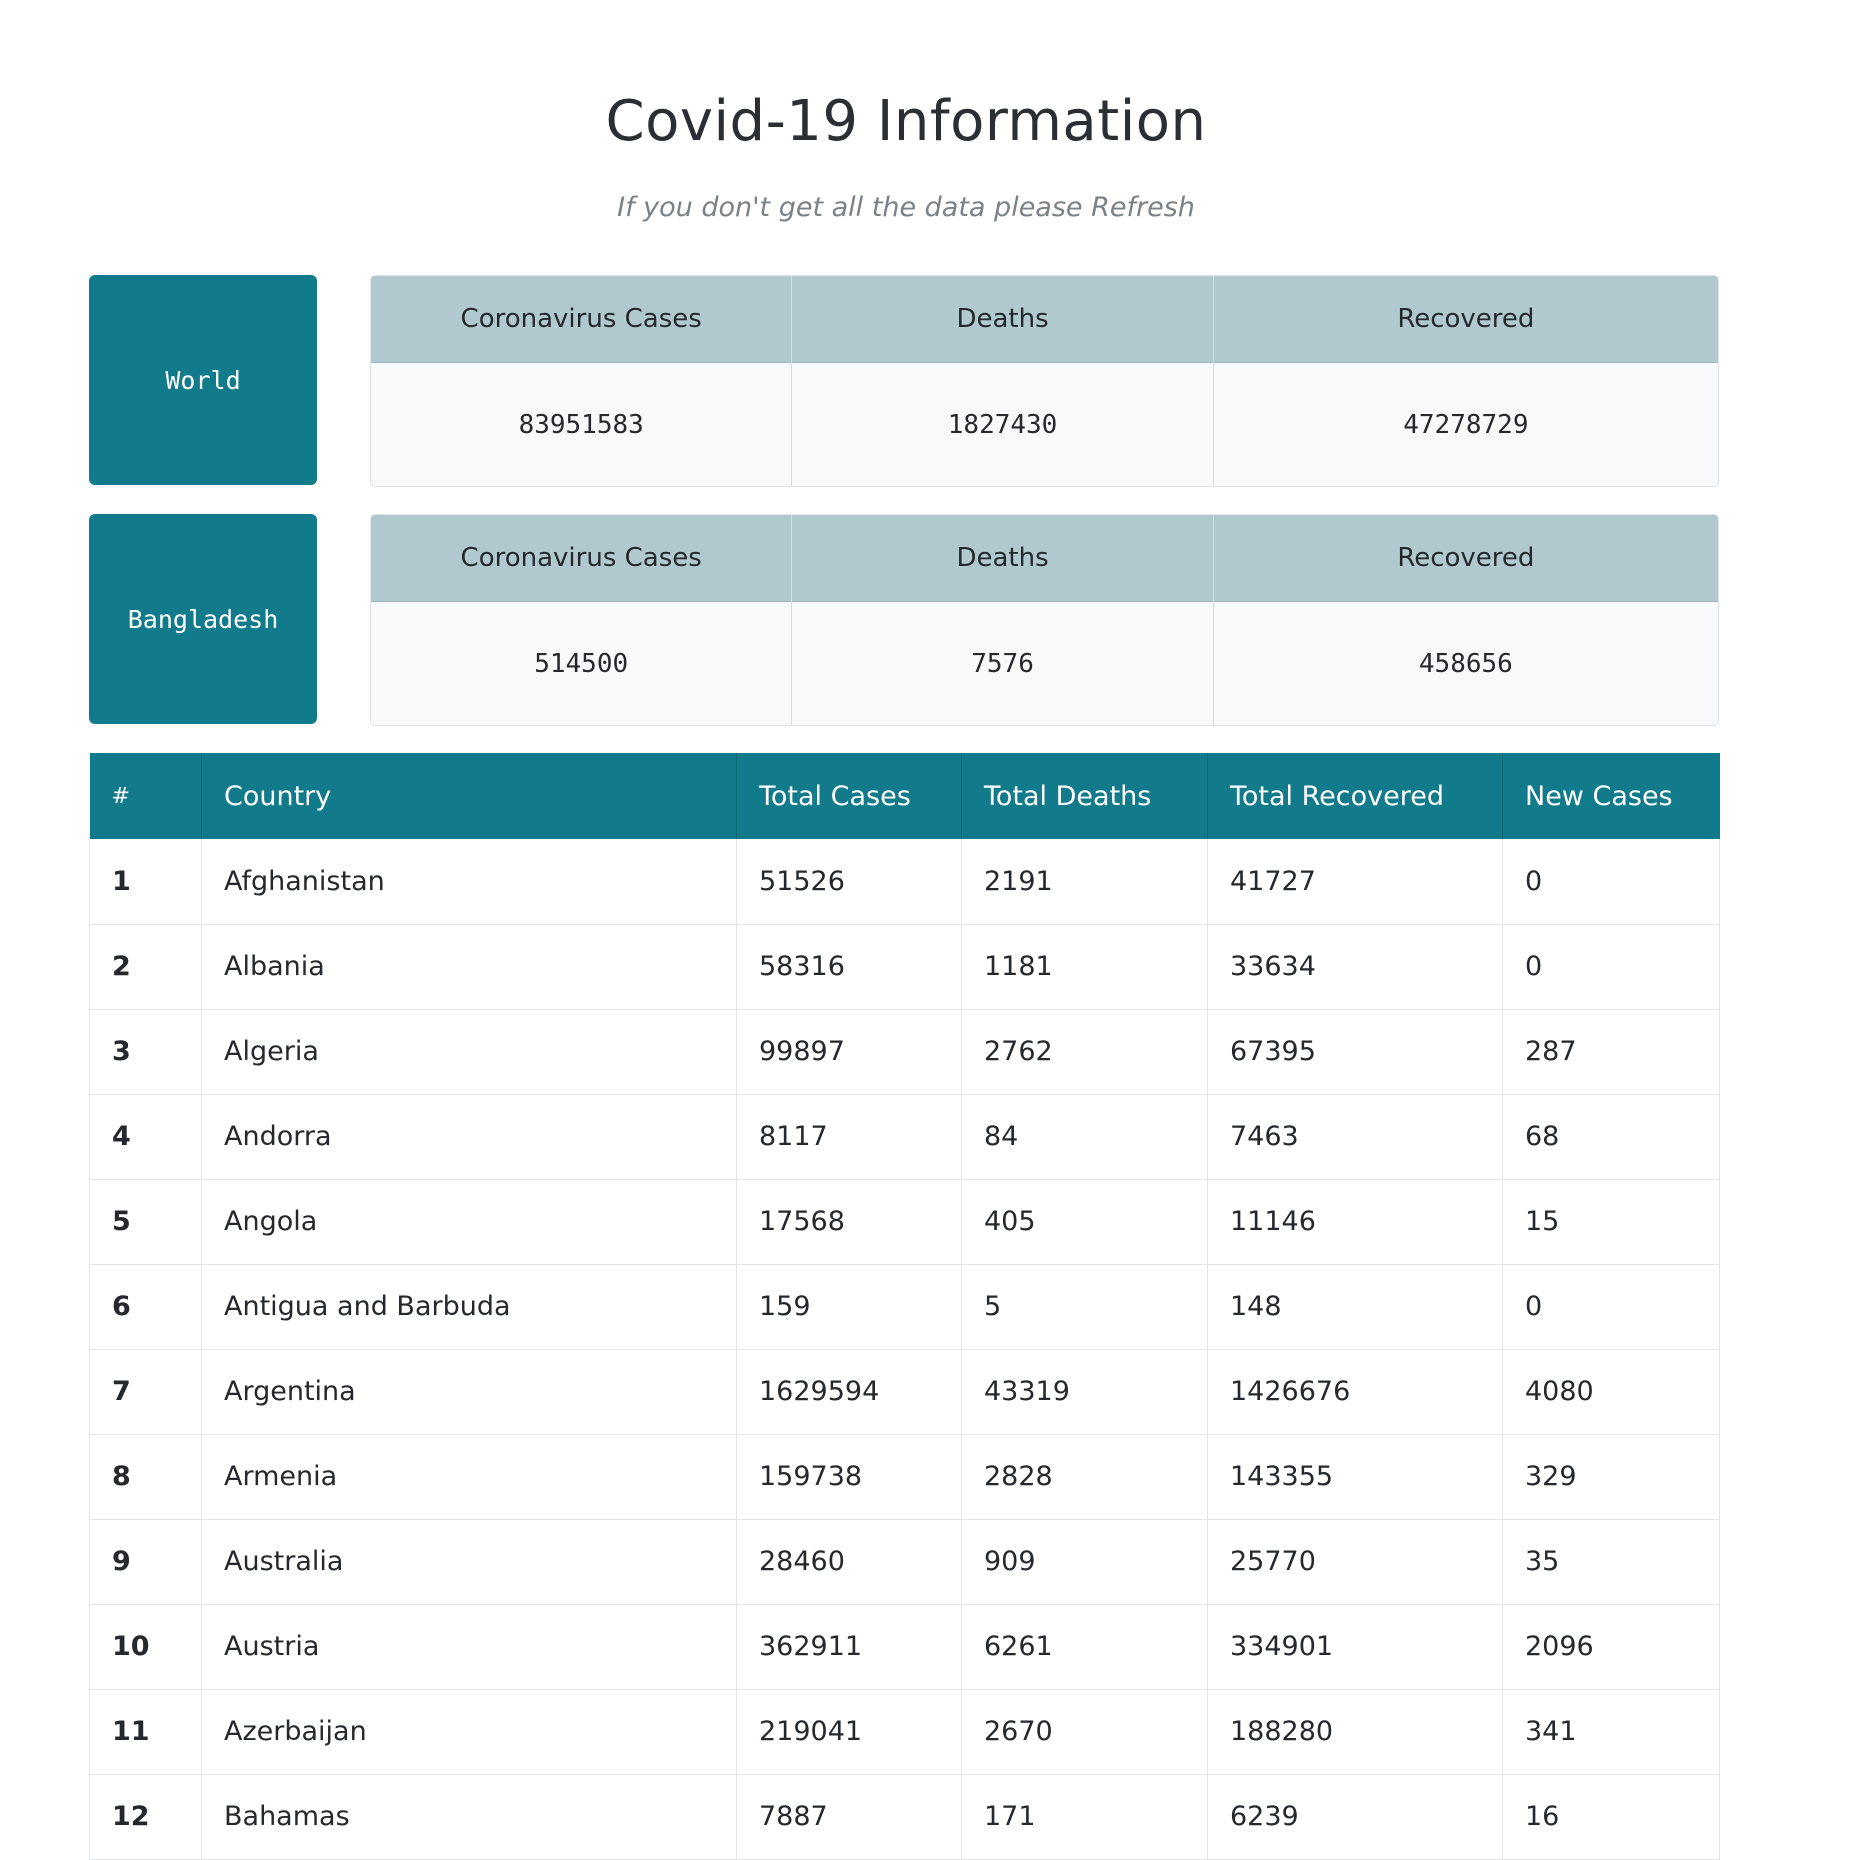  What do you see at coordinates (469, 1137) in the screenshot?
I see `cell-country: Andorra` at bounding box center [469, 1137].